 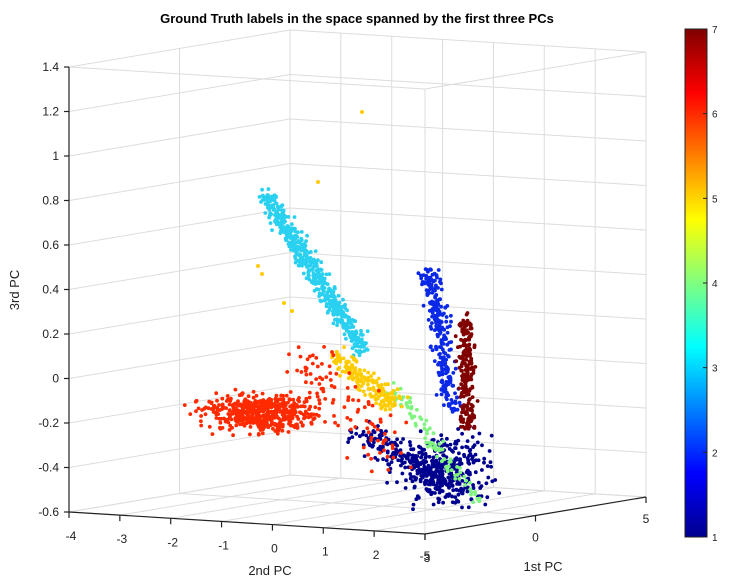 What do you see at coordinates (247, 523) in the screenshot?
I see `y-axis-line` at bounding box center [247, 523].